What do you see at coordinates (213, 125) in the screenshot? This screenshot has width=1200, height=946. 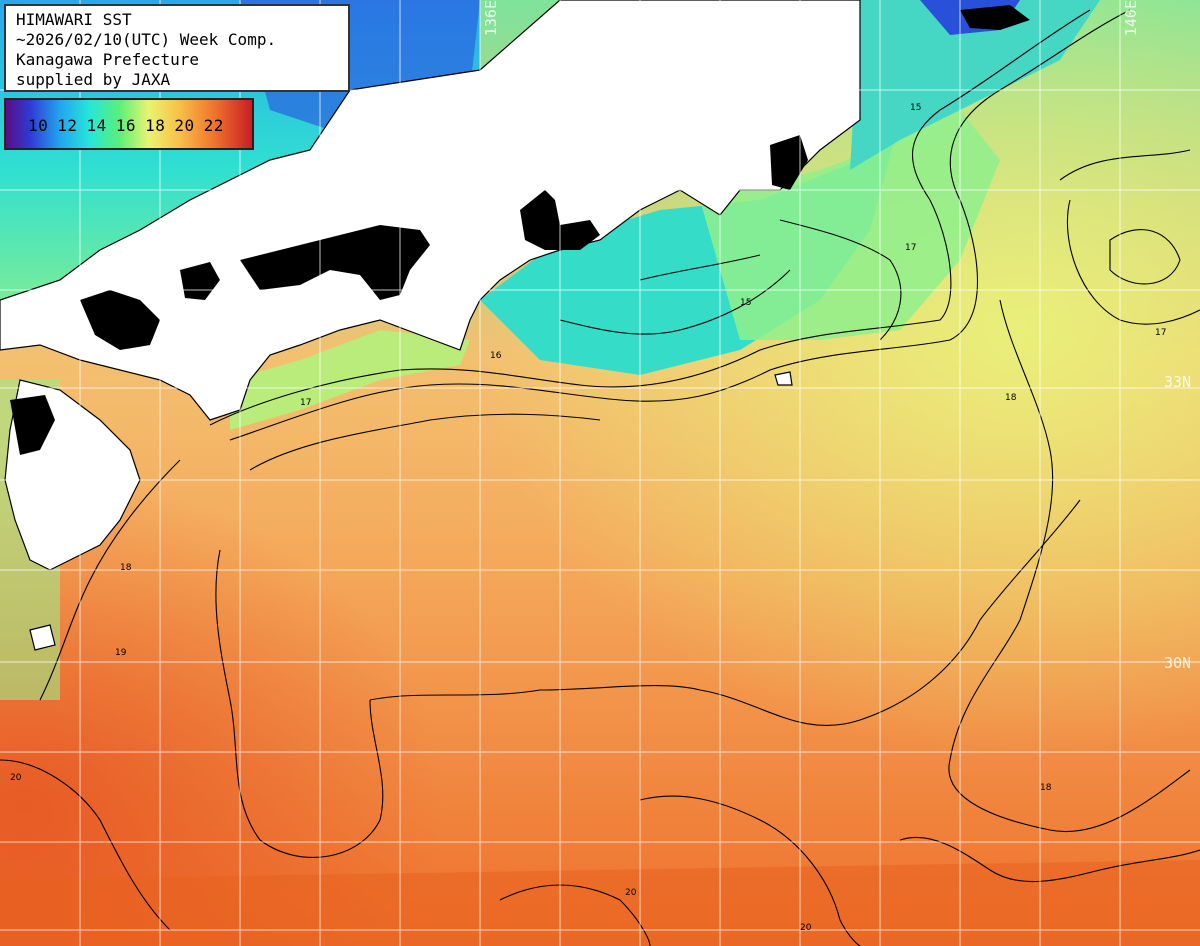 I see `legend-label: 22` at bounding box center [213, 125].